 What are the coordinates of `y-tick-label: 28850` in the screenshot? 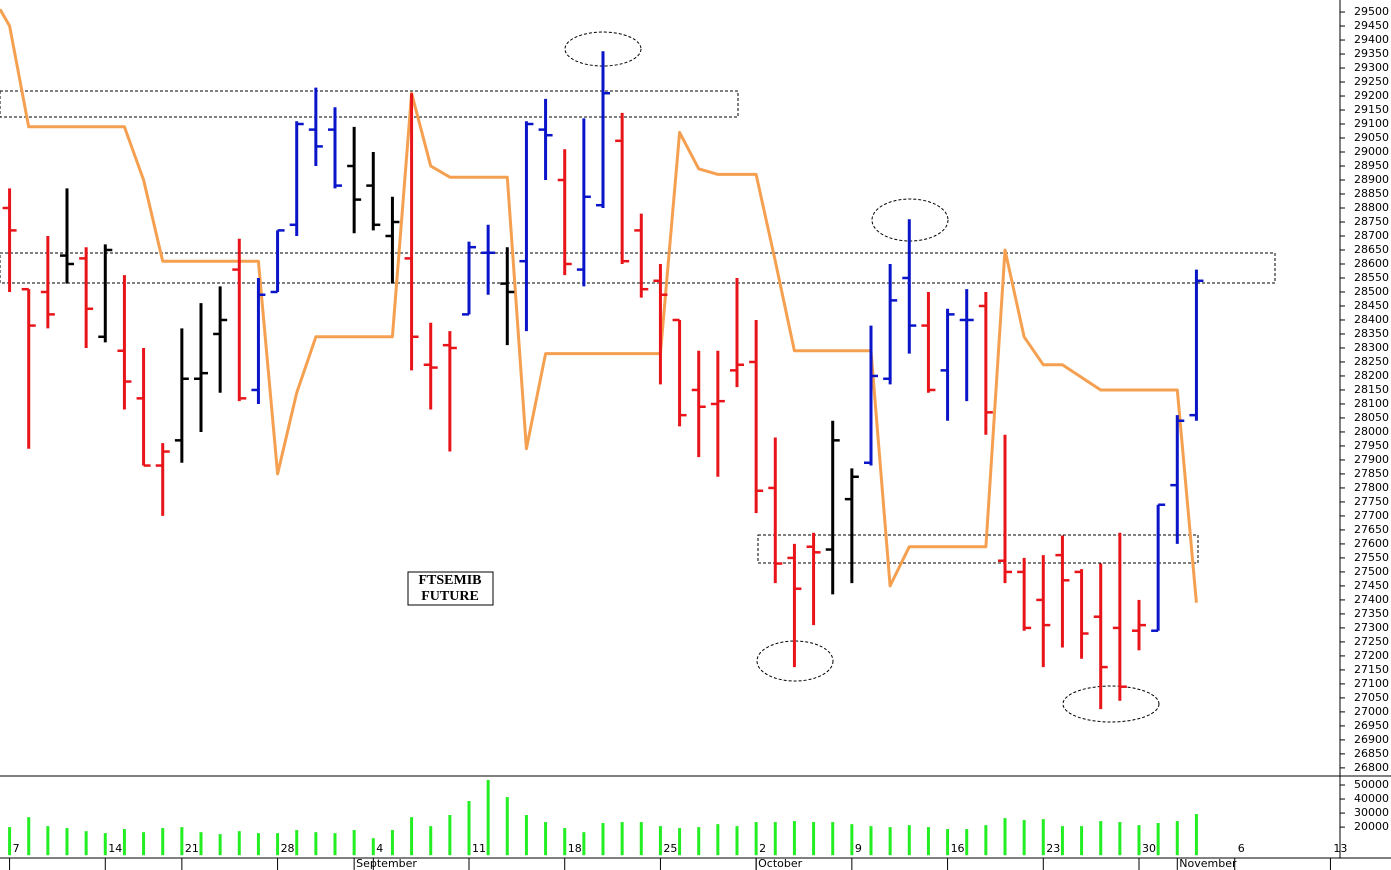 It's located at (1371, 193).